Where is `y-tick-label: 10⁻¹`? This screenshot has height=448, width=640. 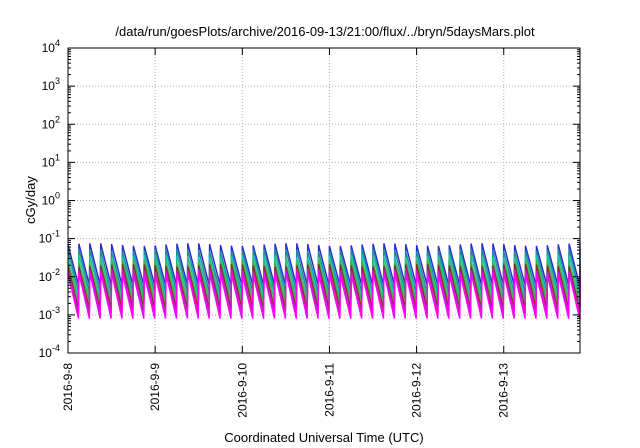 y-tick-label: 10⁻¹ is located at coordinates (49, 237).